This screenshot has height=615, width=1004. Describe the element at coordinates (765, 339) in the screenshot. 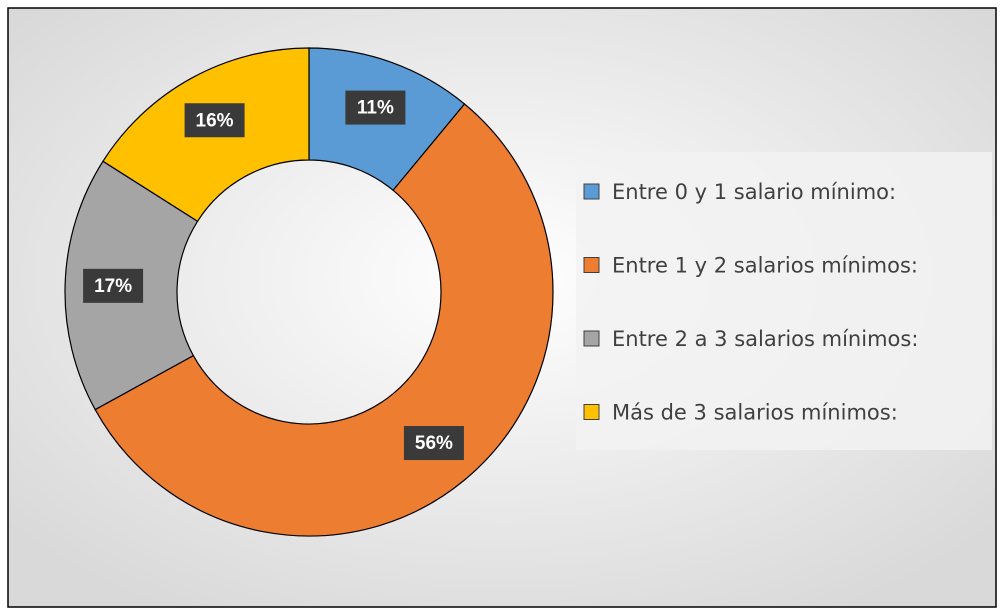

I see `legend-label: Entre 2 a 3 salarios mínimos:` at that location.